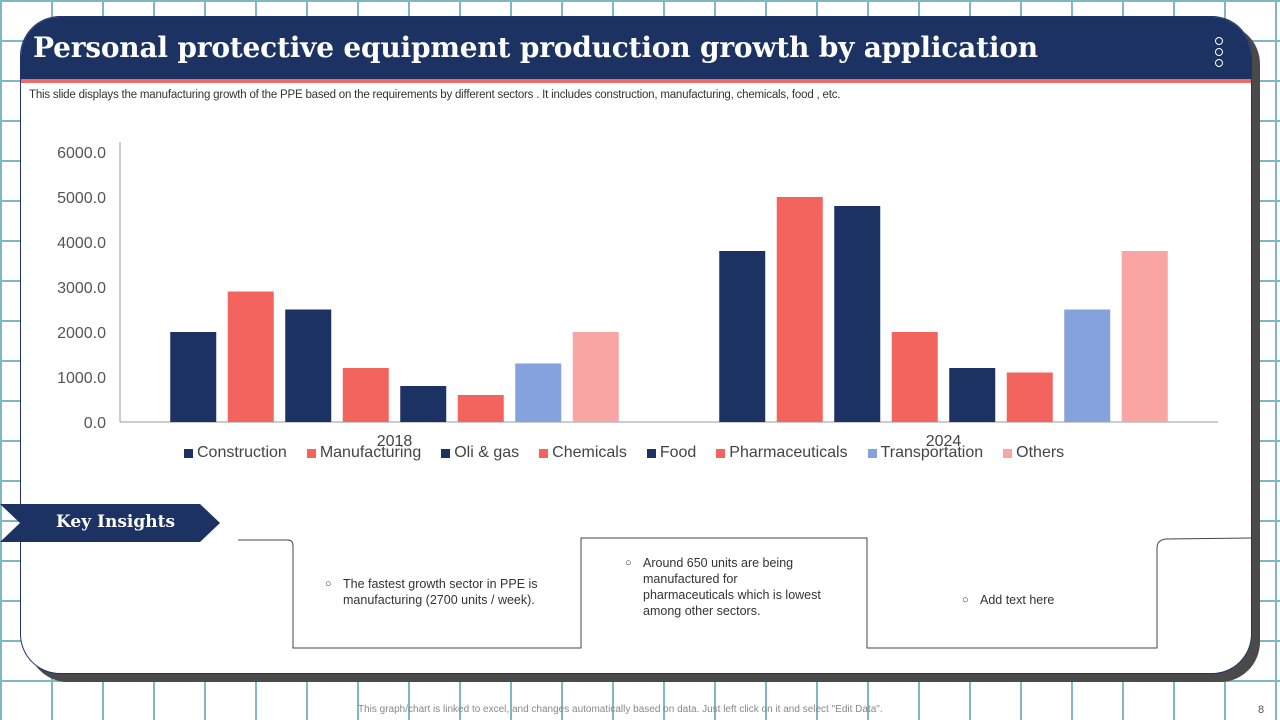 The width and height of the screenshot is (1280, 720). I want to click on legend-label: Oli & gas, so click(487, 452).